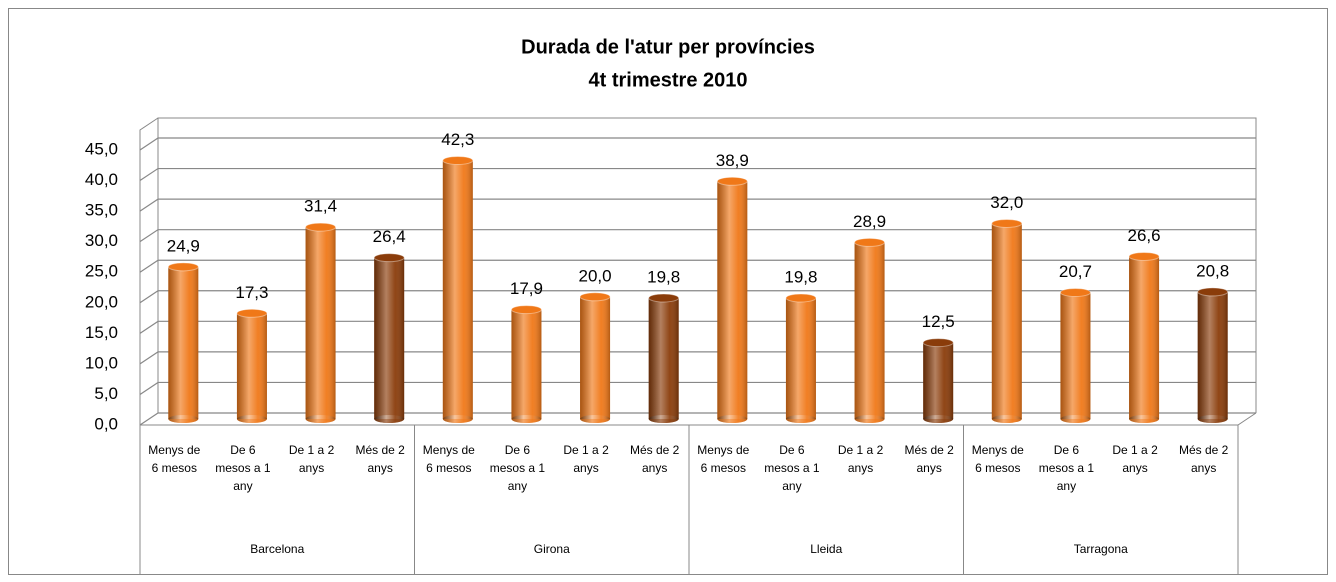 Image resolution: width=1336 pixels, height=582 pixels. Describe the element at coordinates (101, 148) in the screenshot. I see `y-tick-label: 45,0` at that location.